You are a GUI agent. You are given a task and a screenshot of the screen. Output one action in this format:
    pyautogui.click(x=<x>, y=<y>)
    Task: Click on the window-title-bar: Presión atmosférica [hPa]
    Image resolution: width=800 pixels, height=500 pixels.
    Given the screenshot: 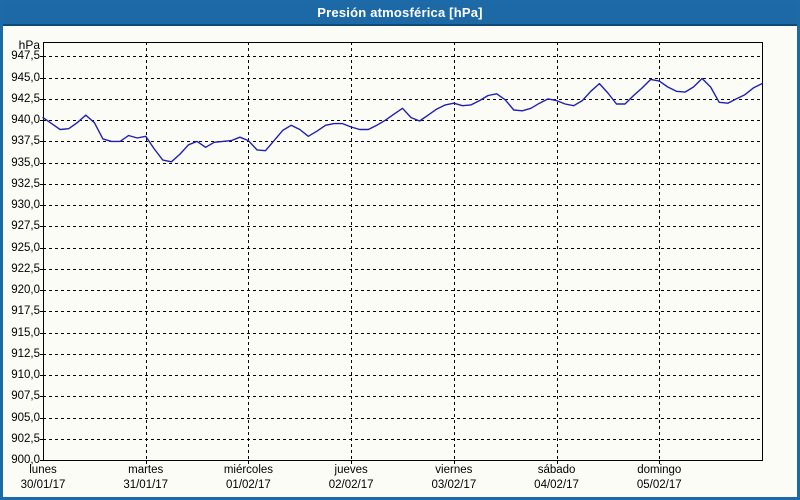 What is the action you would take?
    pyautogui.click(x=400, y=13)
    